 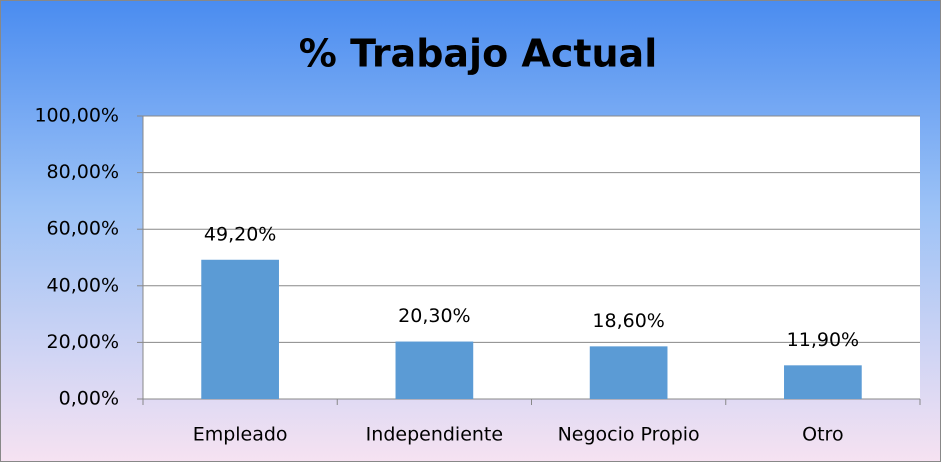 I want to click on y-tick-label: 20,00%, so click(x=83, y=342).